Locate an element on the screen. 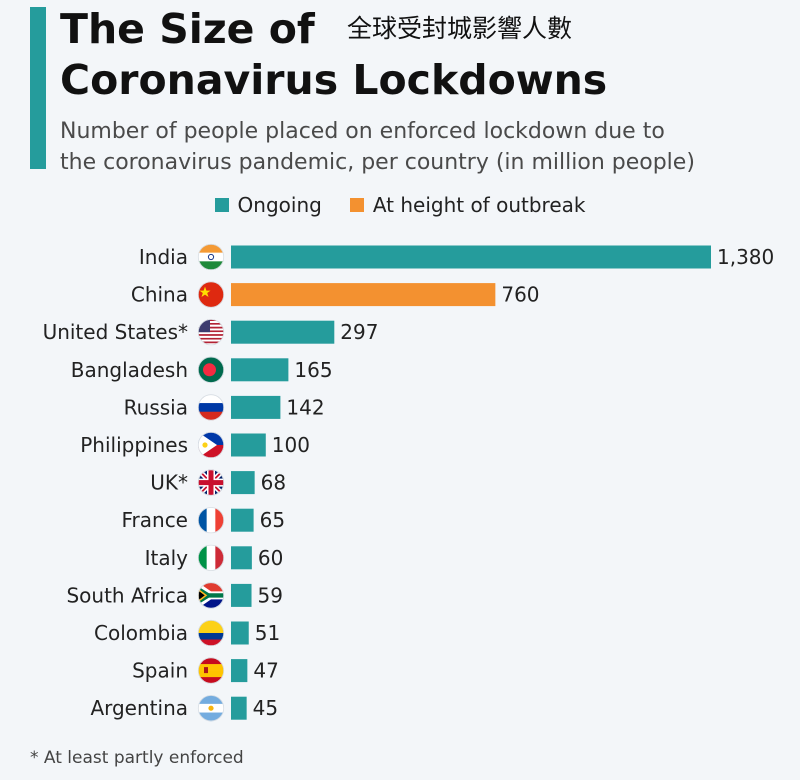 The image size is (800, 780). value-label: 165 is located at coordinates (313, 370).